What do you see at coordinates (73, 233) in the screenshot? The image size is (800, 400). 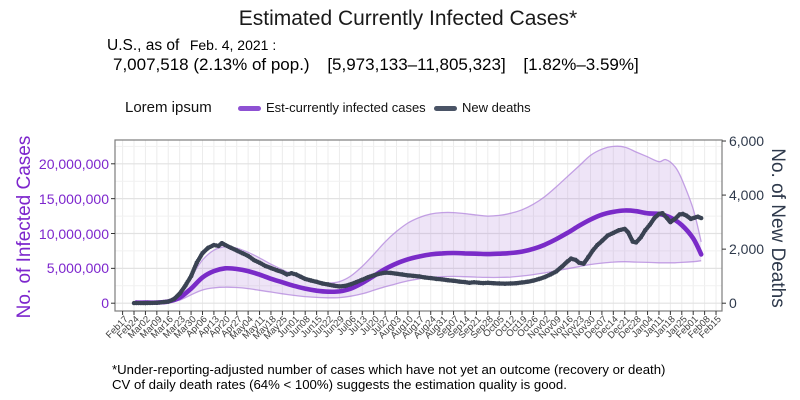 I see `left-tick-label: 10,000,000` at bounding box center [73, 233].